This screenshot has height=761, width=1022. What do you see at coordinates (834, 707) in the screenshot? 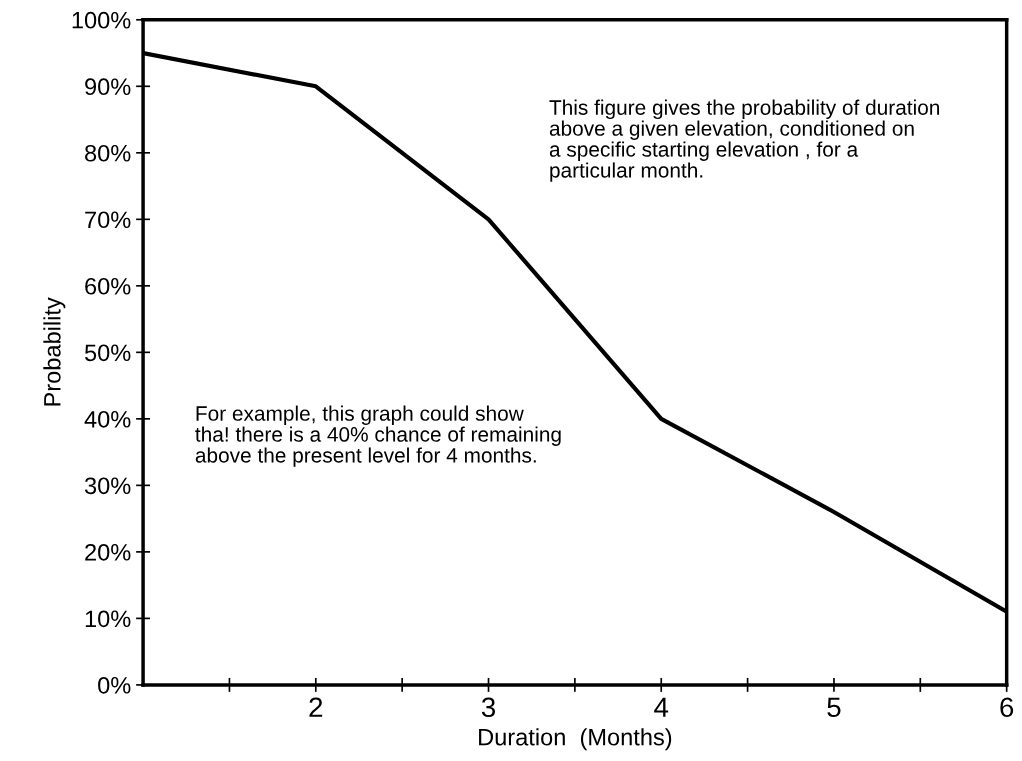
I see `x-tick-label: 5` at bounding box center [834, 707].